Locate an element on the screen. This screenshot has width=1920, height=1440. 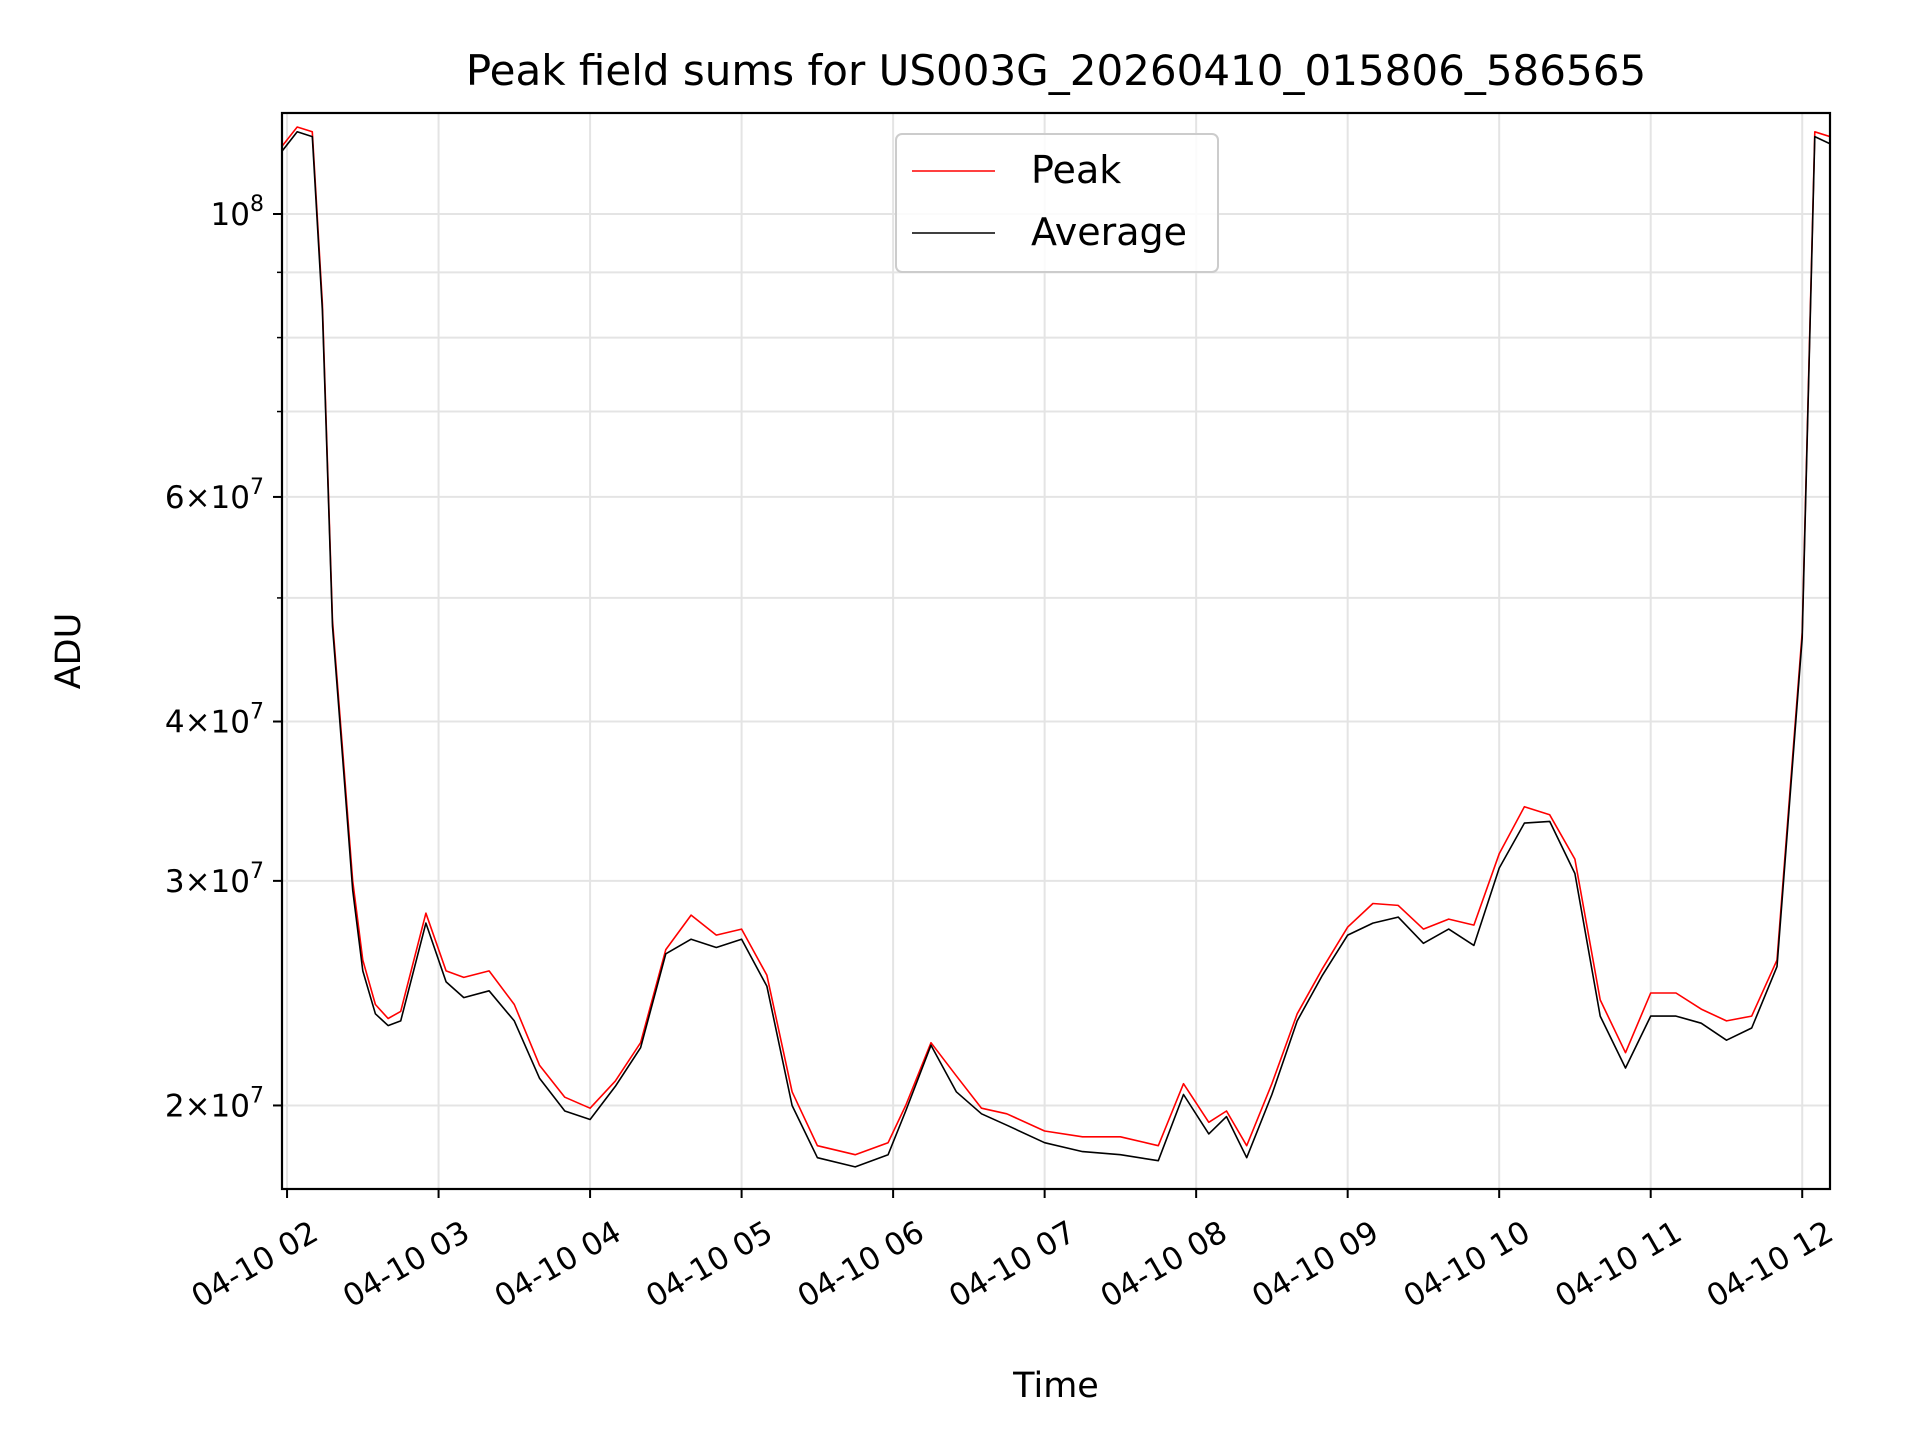
legend-box is located at coordinates (1057, 203).